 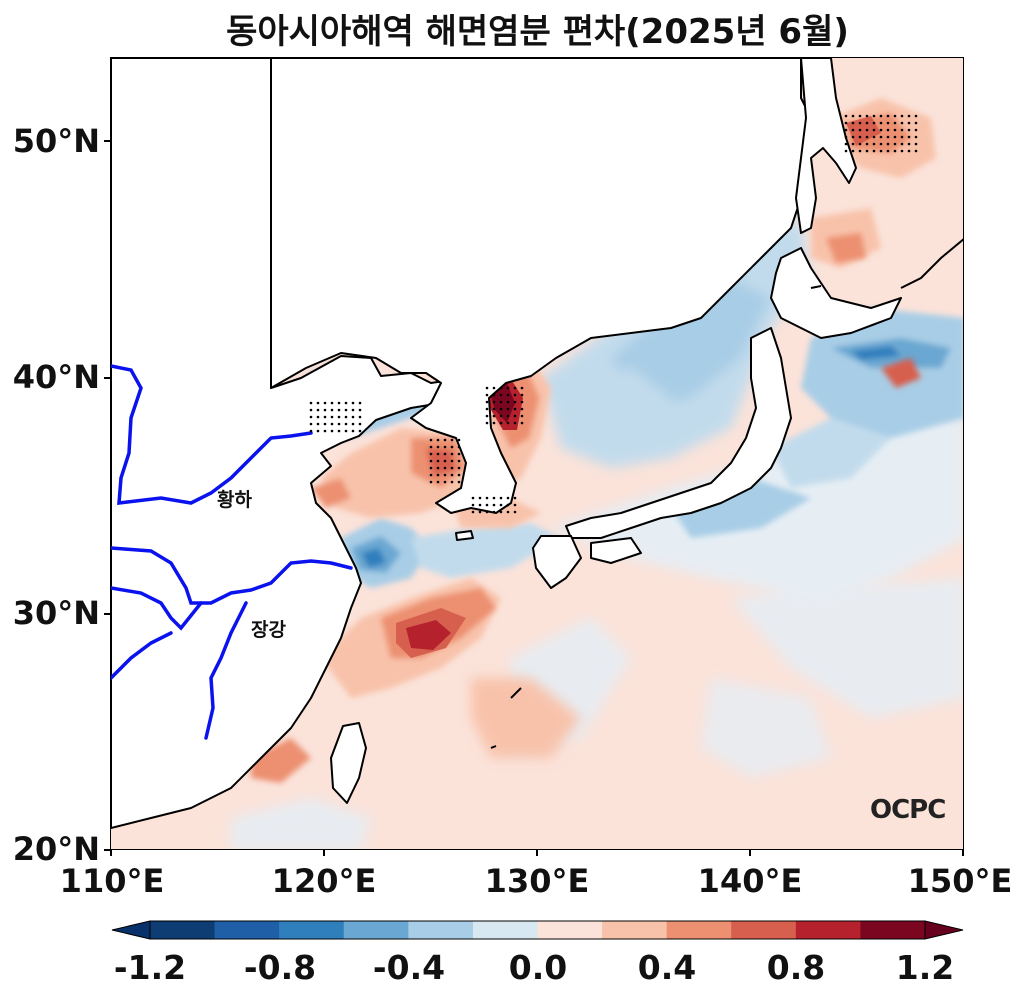 What do you see at coordinates (112, 881) in the screenshot?
I see `x-tick-label-110e: 110°E` at bounding box center [112, 881].